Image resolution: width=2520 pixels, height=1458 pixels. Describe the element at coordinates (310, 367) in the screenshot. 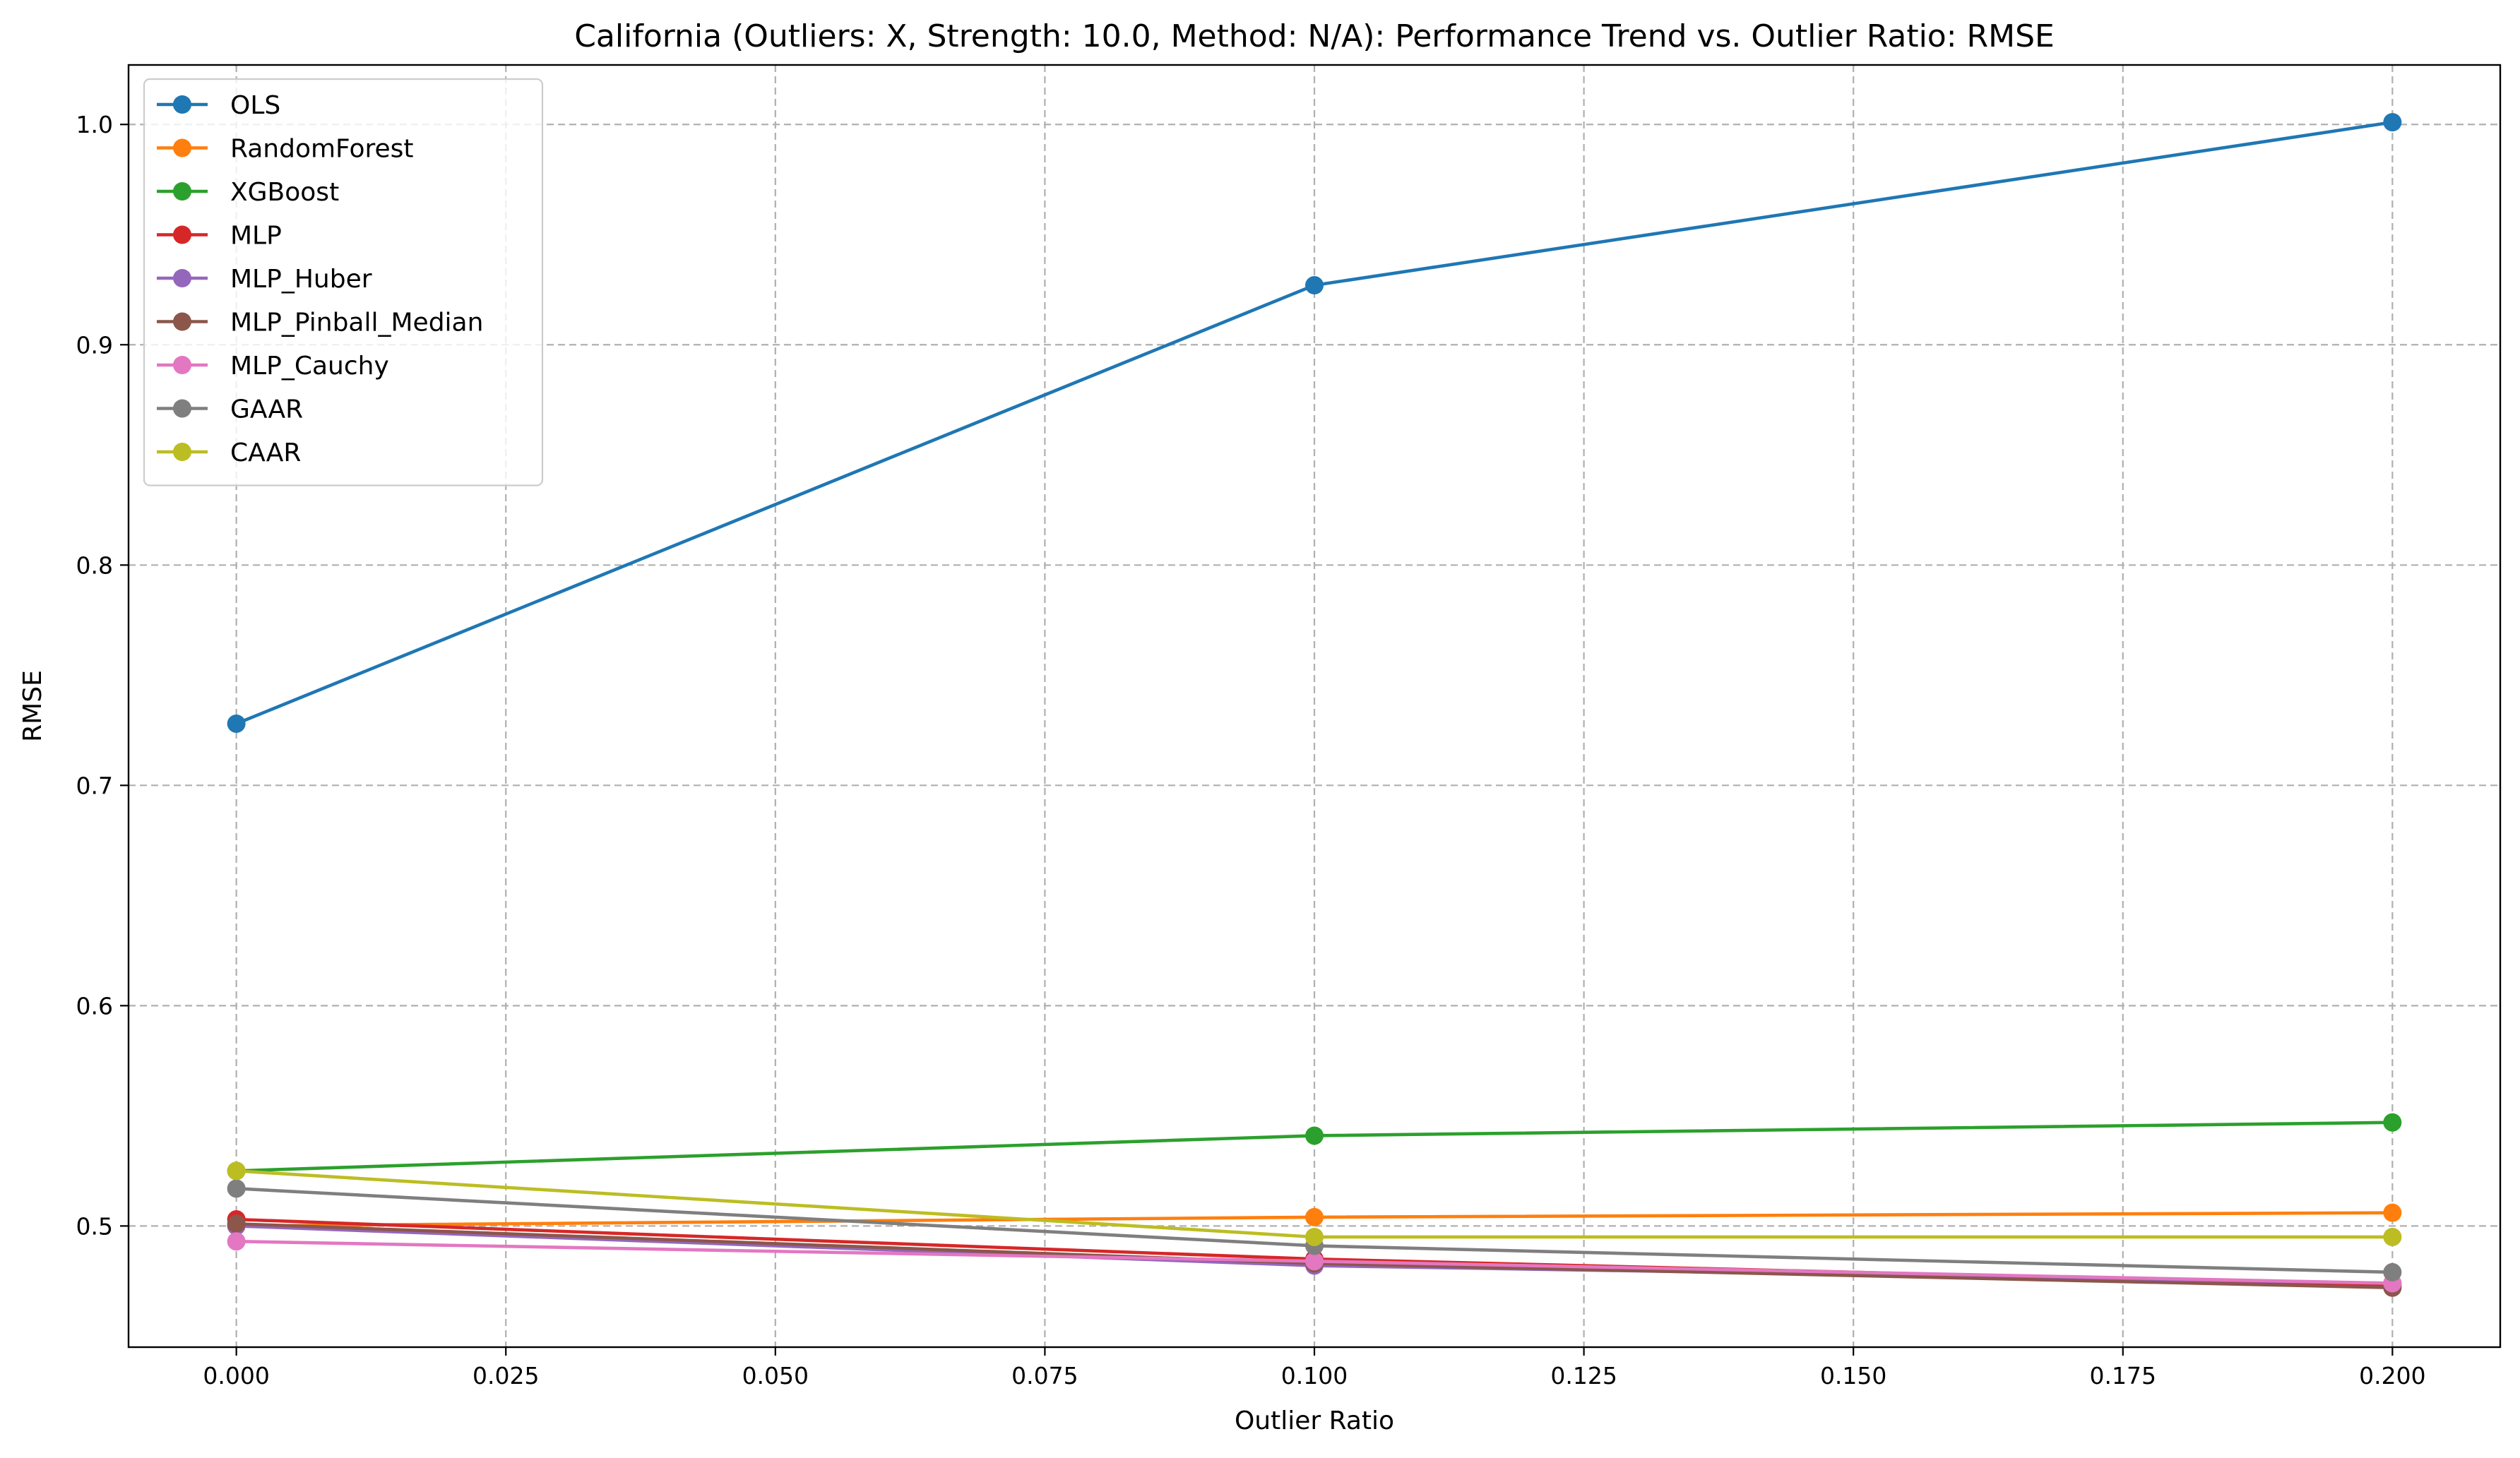

I see `legend-label: MLP_Cauchy` at that location.